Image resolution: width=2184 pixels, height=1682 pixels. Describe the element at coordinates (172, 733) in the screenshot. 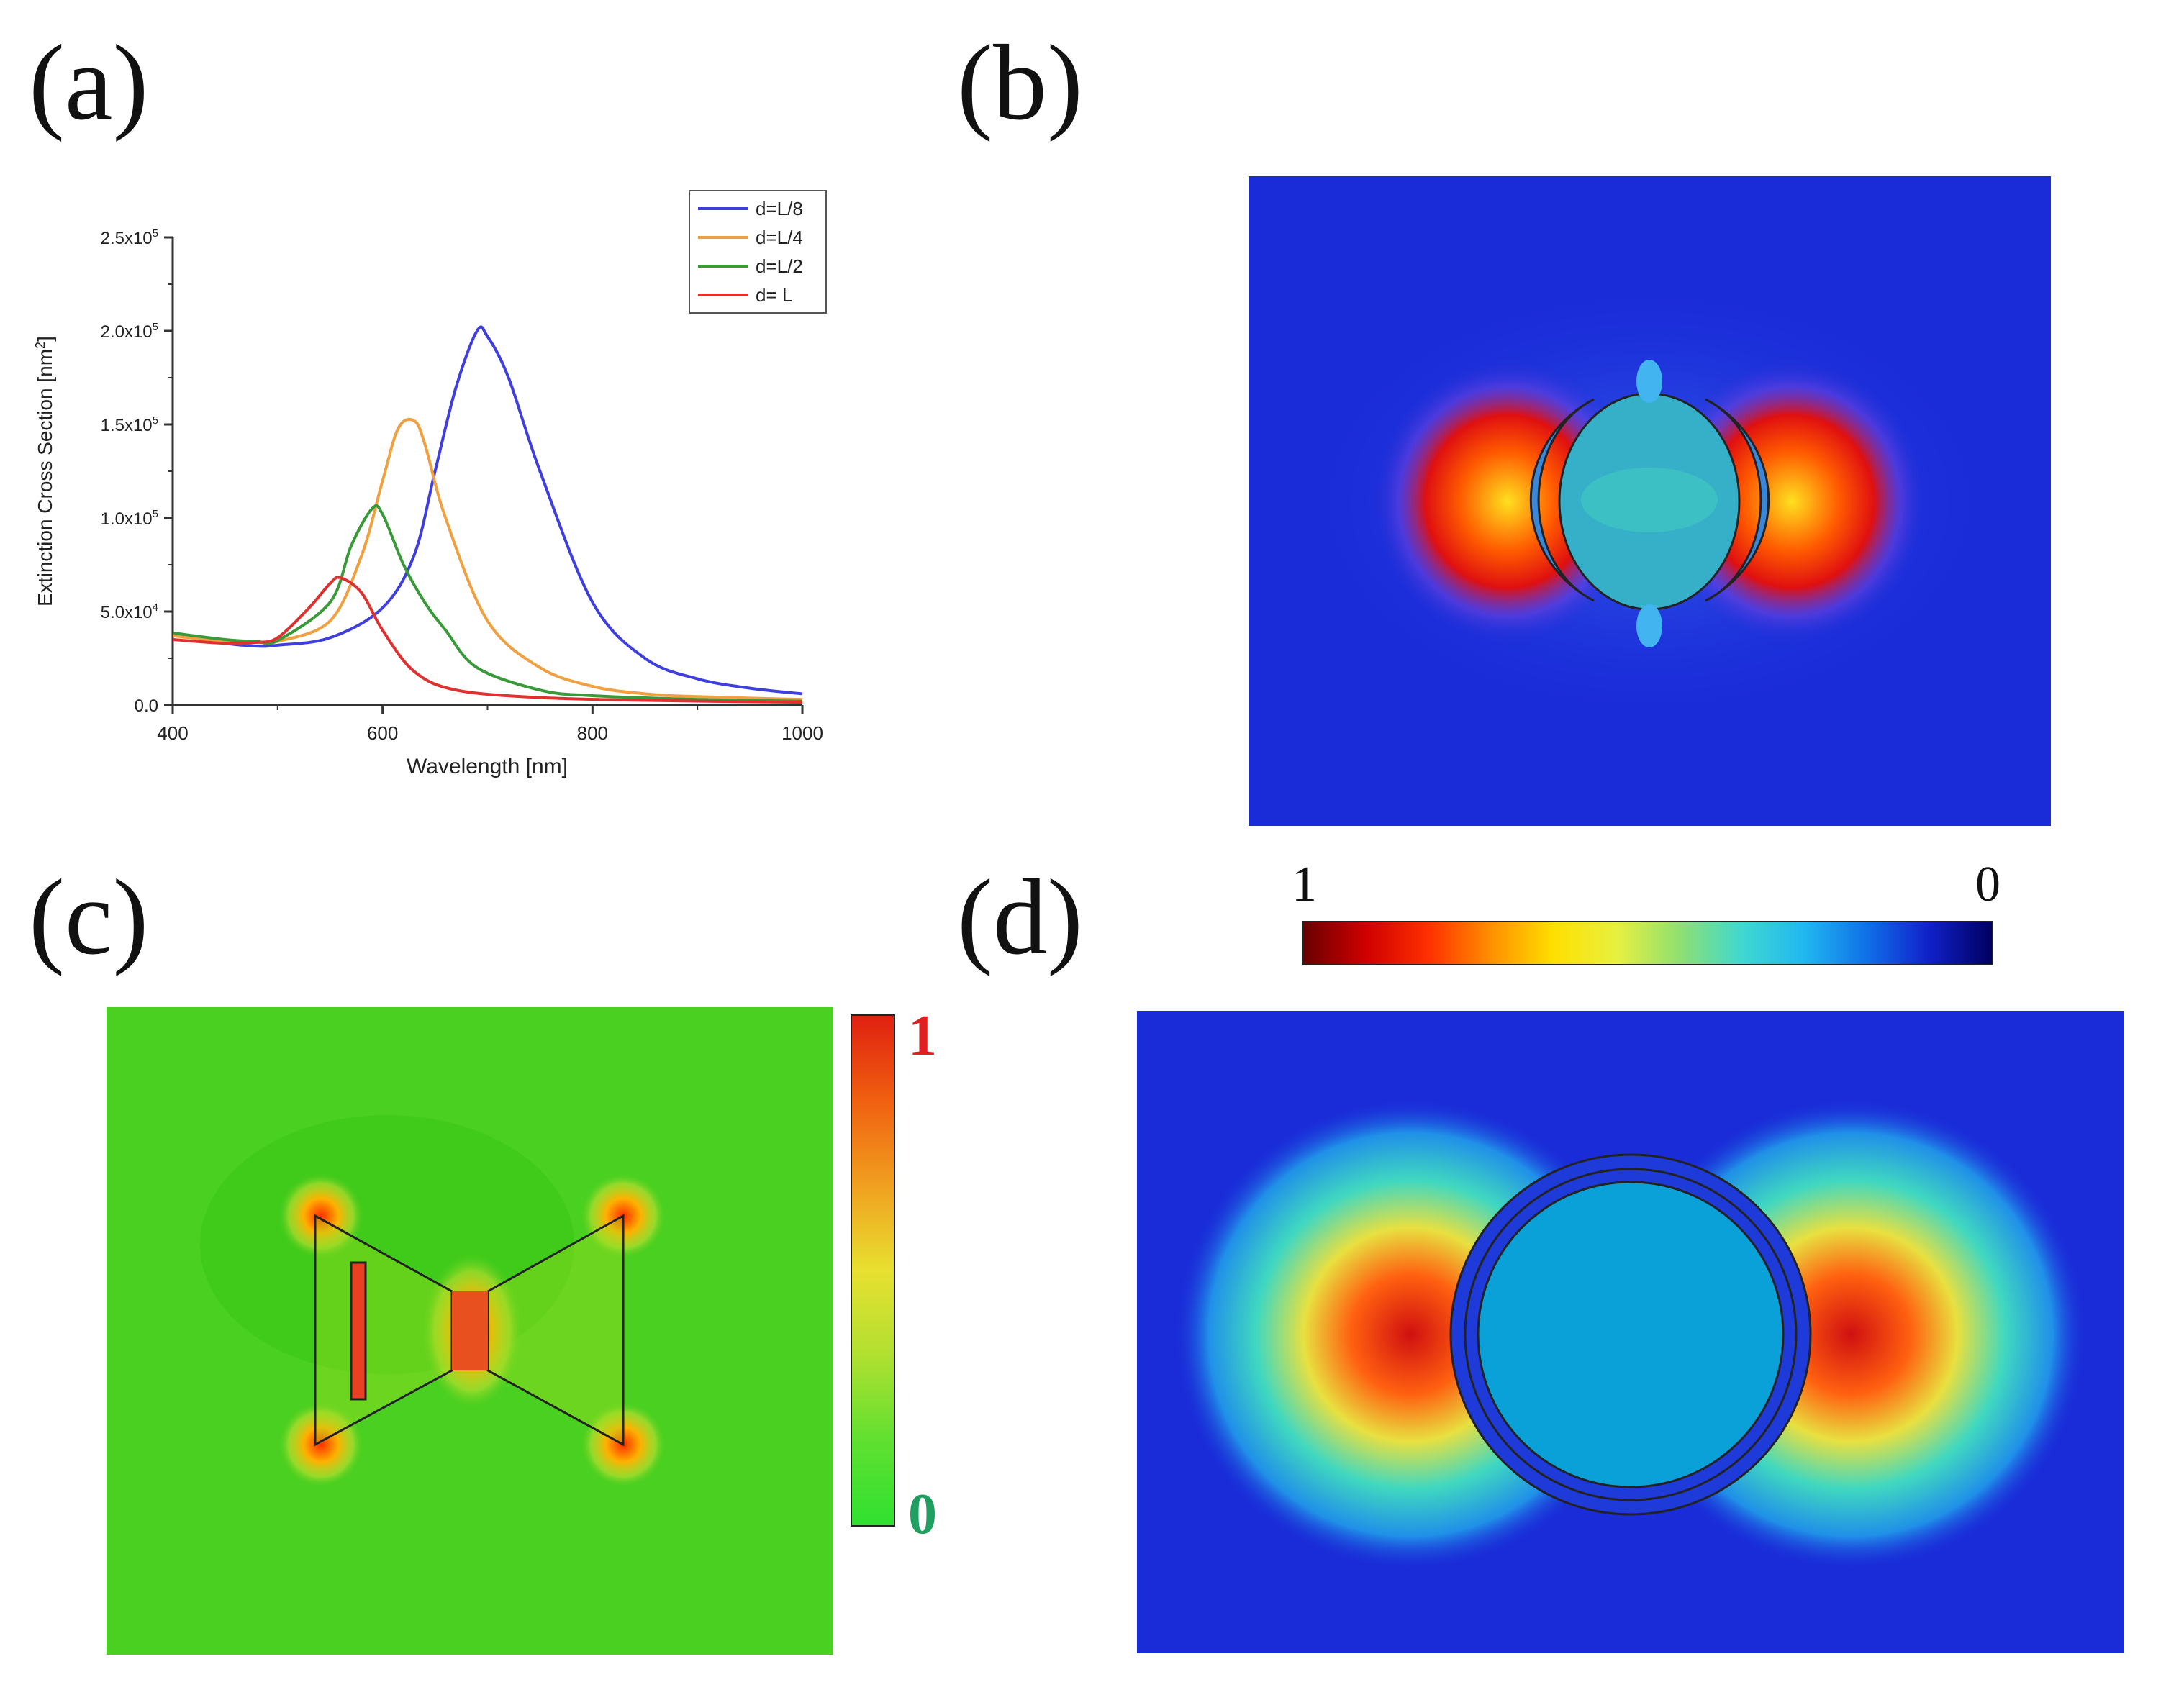

I see `x-tick-label: 400` at that location.